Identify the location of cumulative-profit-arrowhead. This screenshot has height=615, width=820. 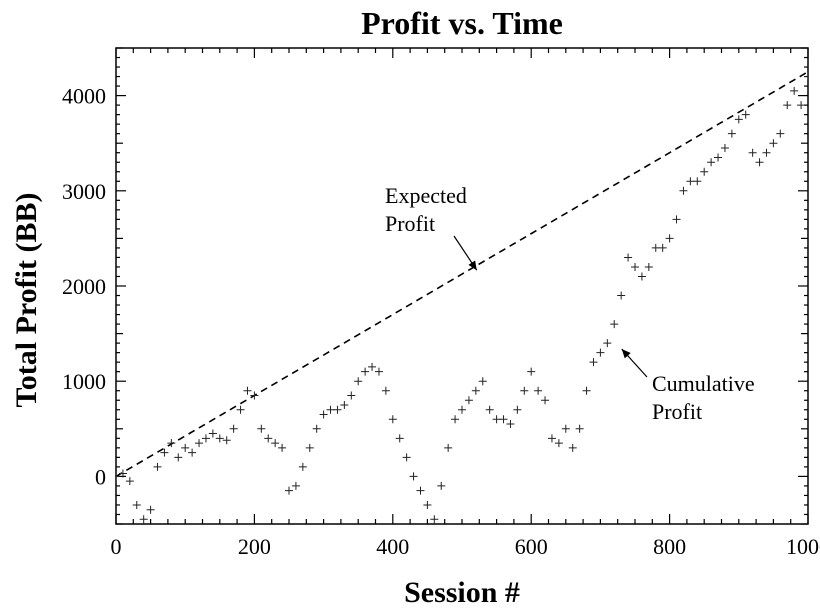
(626, 354).